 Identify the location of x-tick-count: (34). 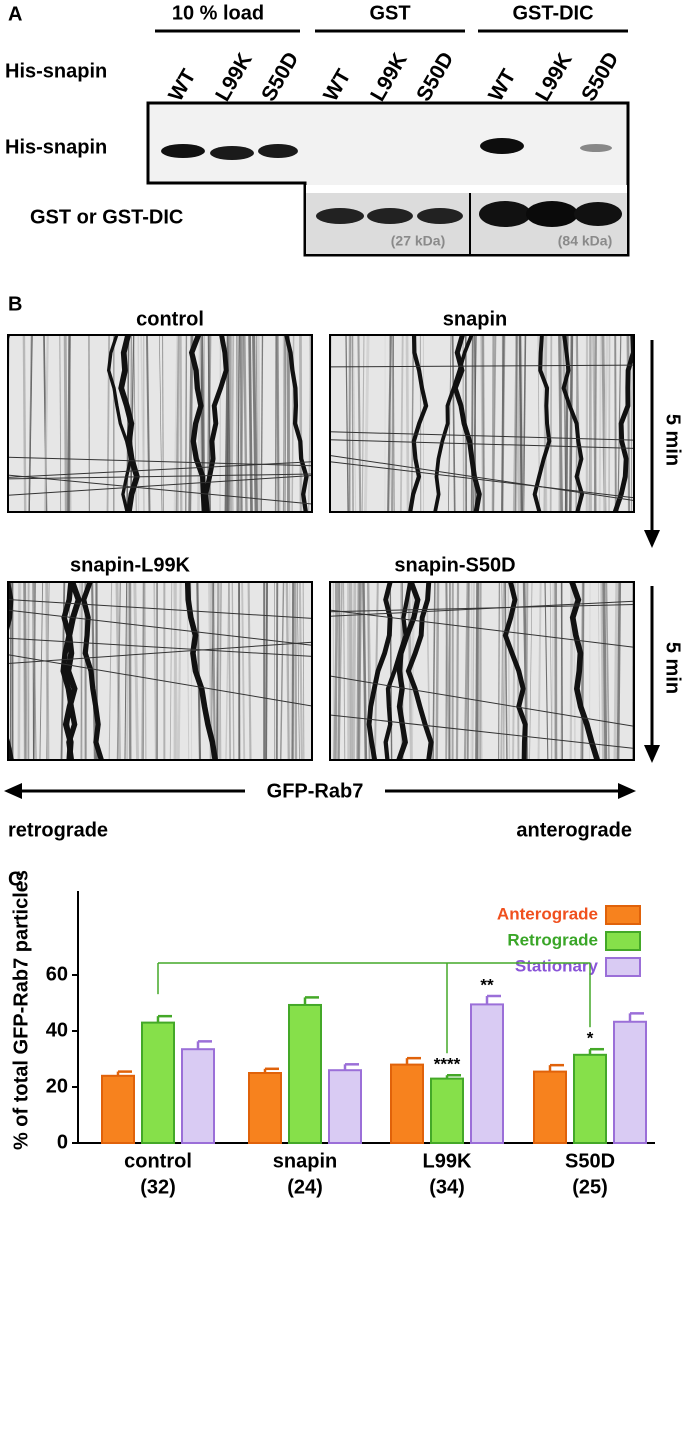
(447, 1187).